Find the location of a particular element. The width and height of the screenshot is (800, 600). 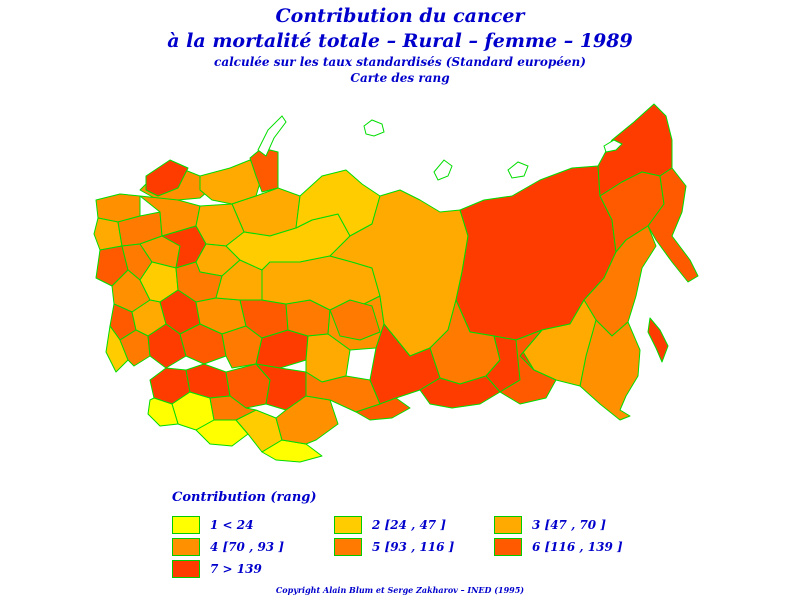

legend-label-5: 5 [93 , 116 ] is located at coordinates (413, 547).